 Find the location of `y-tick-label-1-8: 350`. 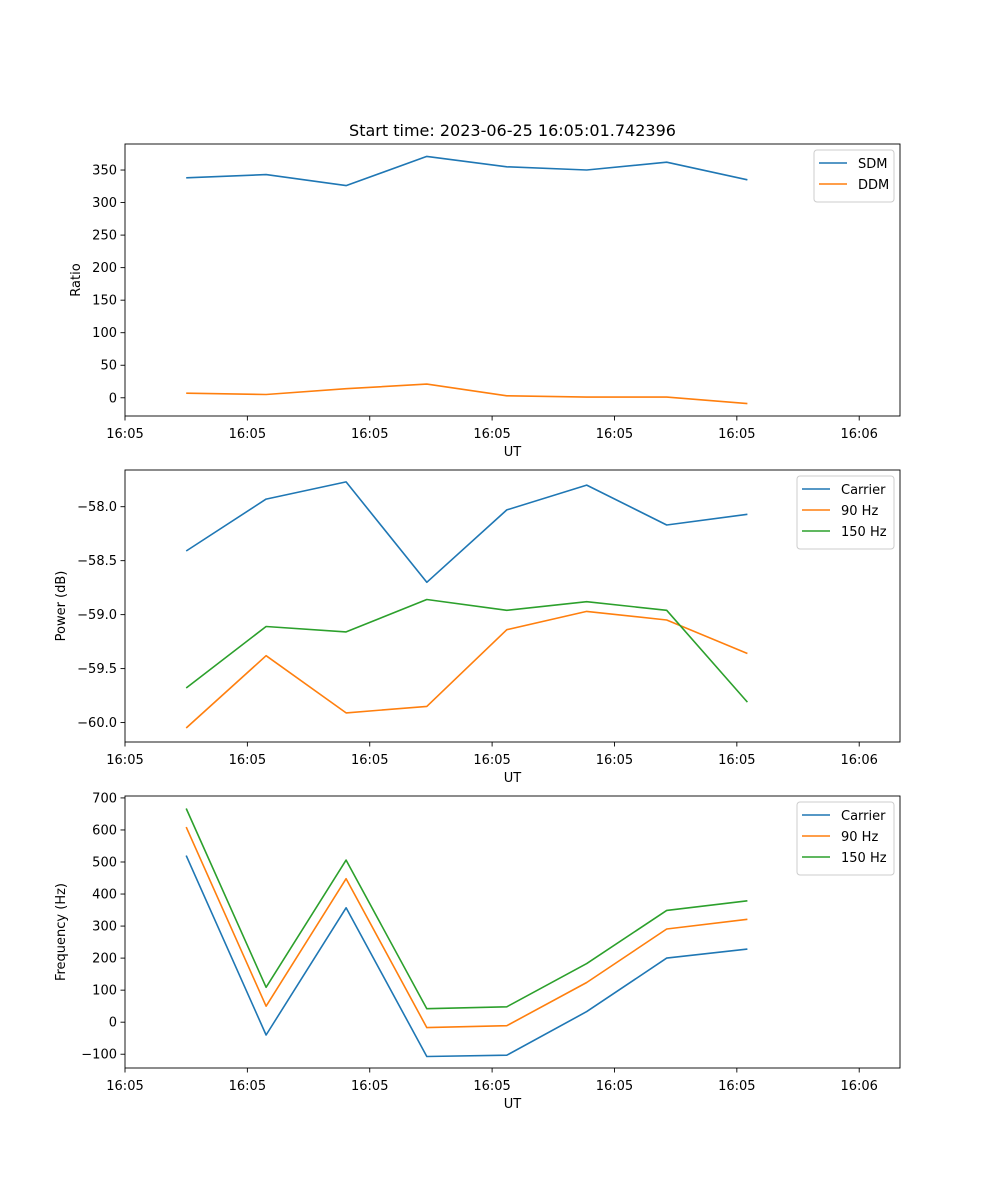

y-tick-label-1-8: 350 is located at coordinates (104, 171).